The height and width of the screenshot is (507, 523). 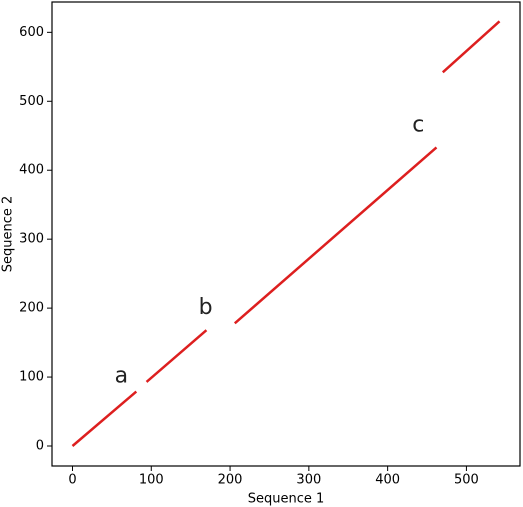 I want to click on x-tick-label: 100, so click(x=151, y=480).